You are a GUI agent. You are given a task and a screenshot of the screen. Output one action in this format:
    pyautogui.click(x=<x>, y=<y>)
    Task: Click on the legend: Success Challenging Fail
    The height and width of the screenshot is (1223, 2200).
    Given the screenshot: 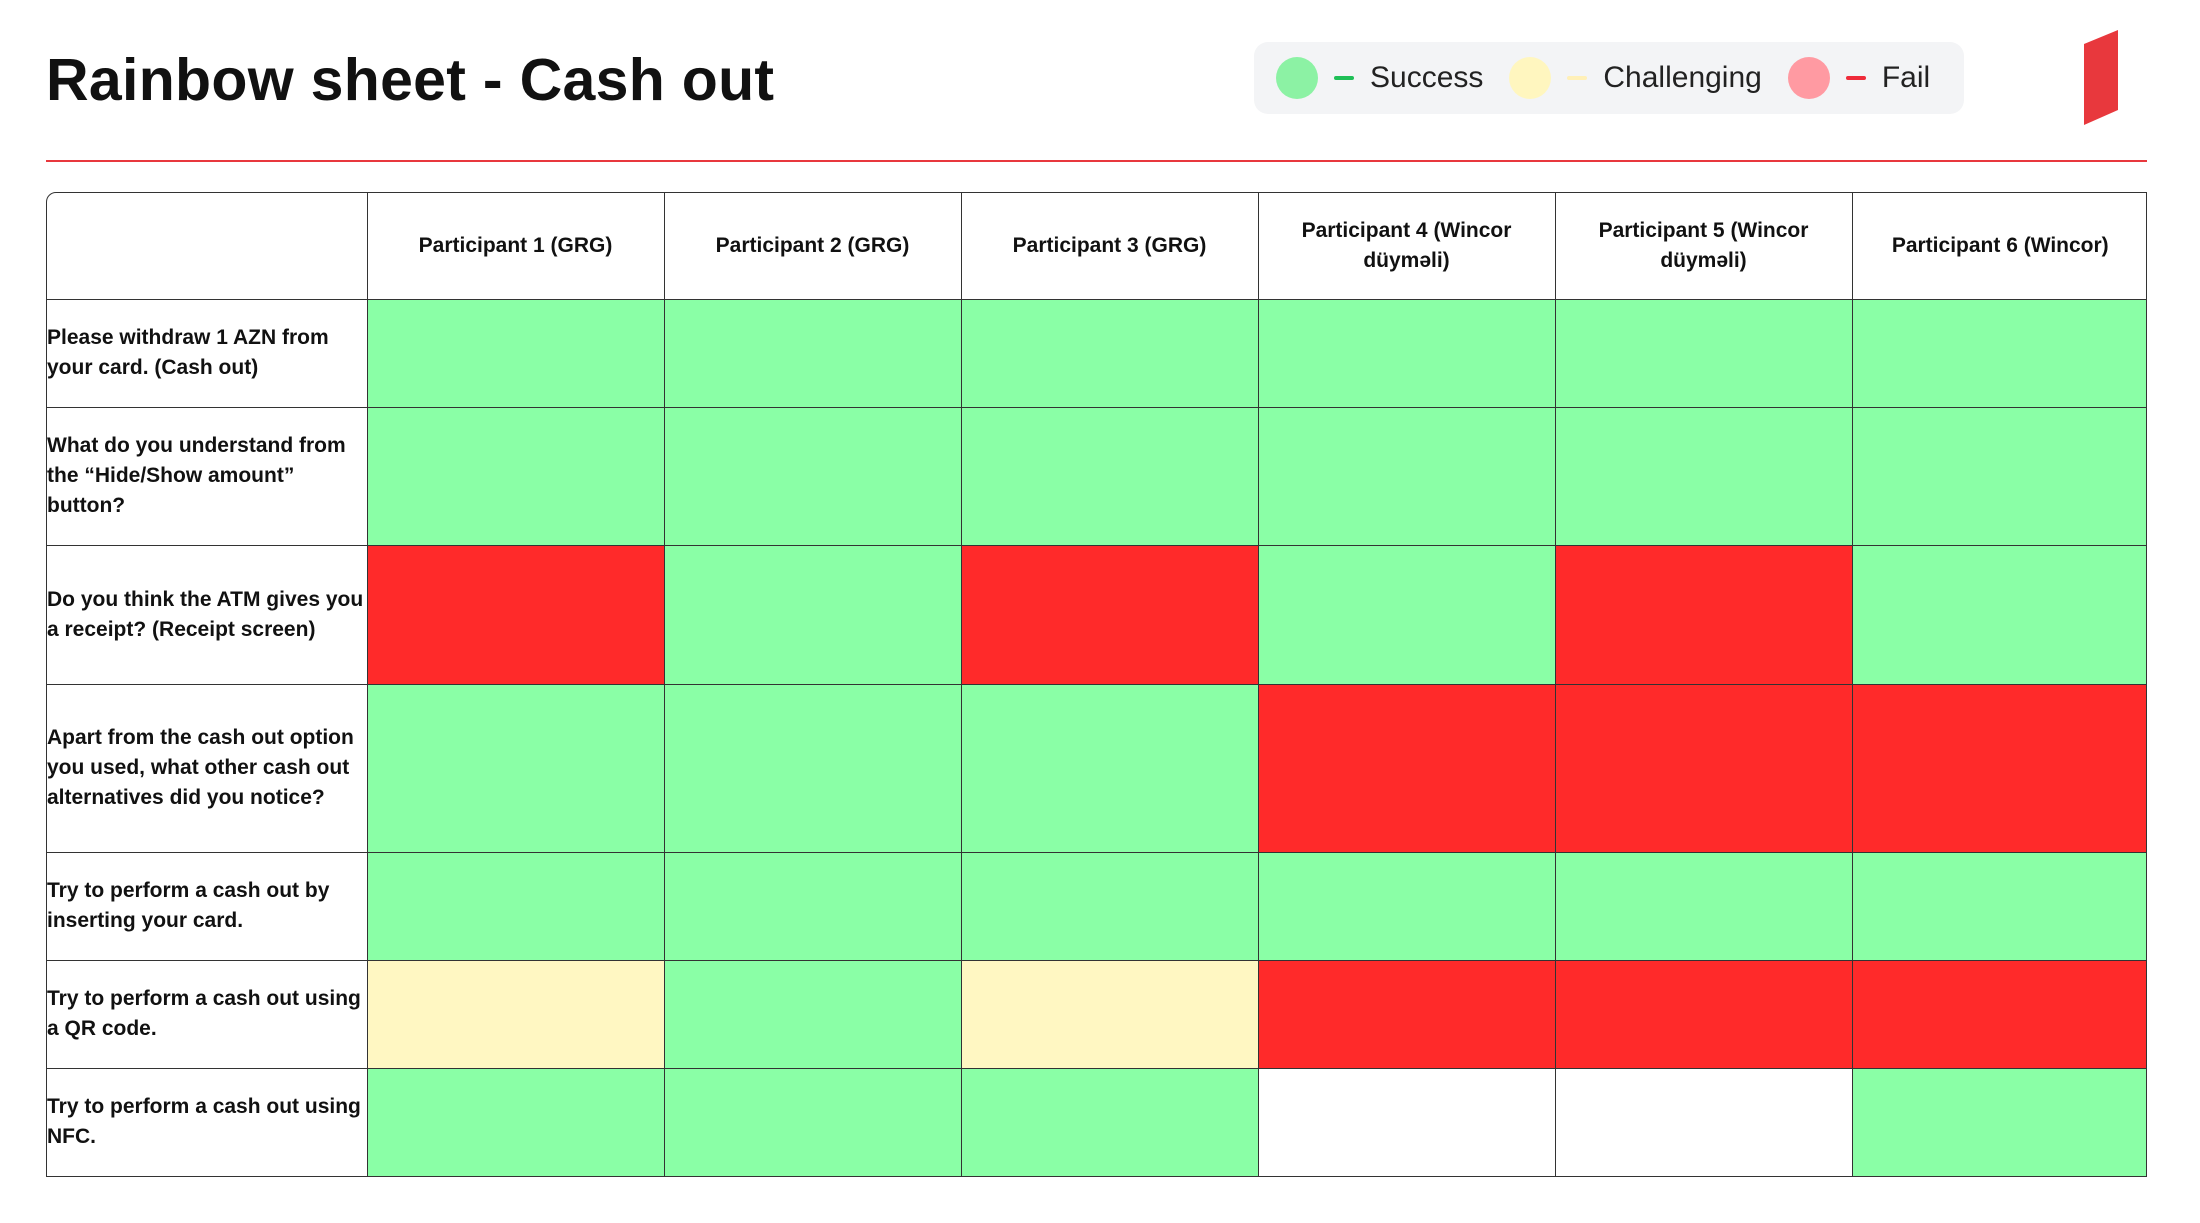 What is the action you would take?
    pyautogui.click(x=1609, y=78)
    